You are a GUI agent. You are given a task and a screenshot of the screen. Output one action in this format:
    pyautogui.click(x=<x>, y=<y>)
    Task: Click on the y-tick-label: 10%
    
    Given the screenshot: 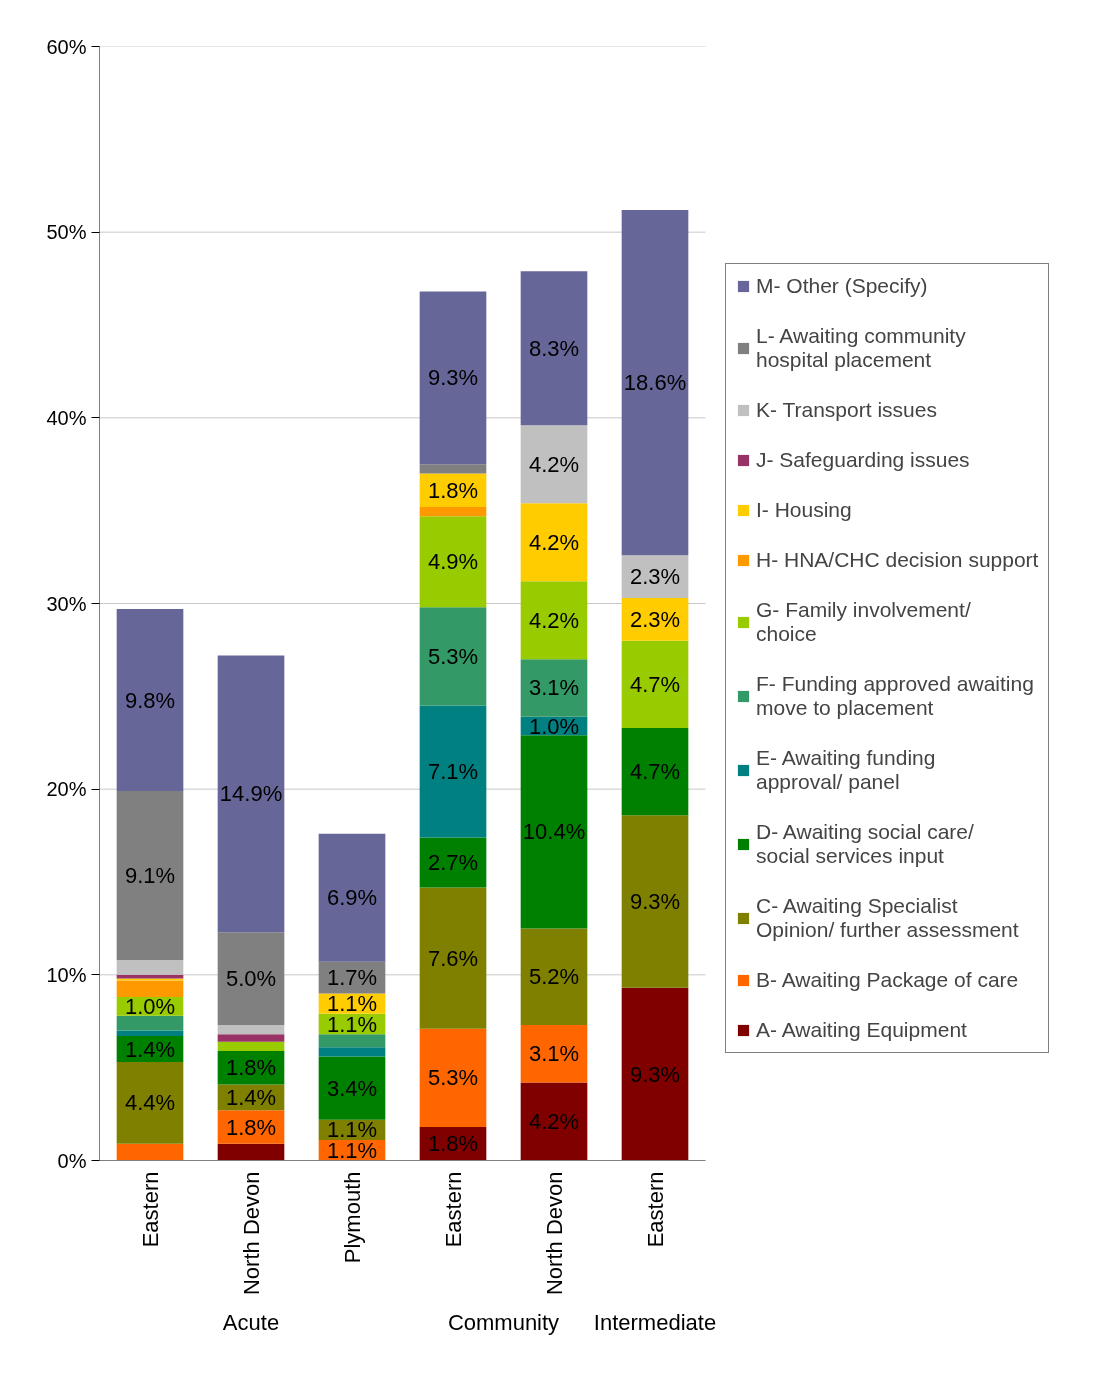 What is the action you would take?
    pyautogui.click(x=66, y=974)
    